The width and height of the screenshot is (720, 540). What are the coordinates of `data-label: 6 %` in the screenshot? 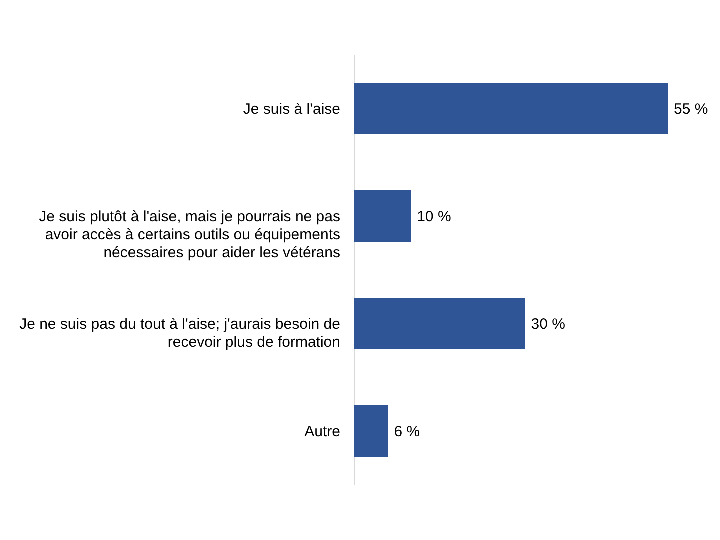 It's located at (407, 431).